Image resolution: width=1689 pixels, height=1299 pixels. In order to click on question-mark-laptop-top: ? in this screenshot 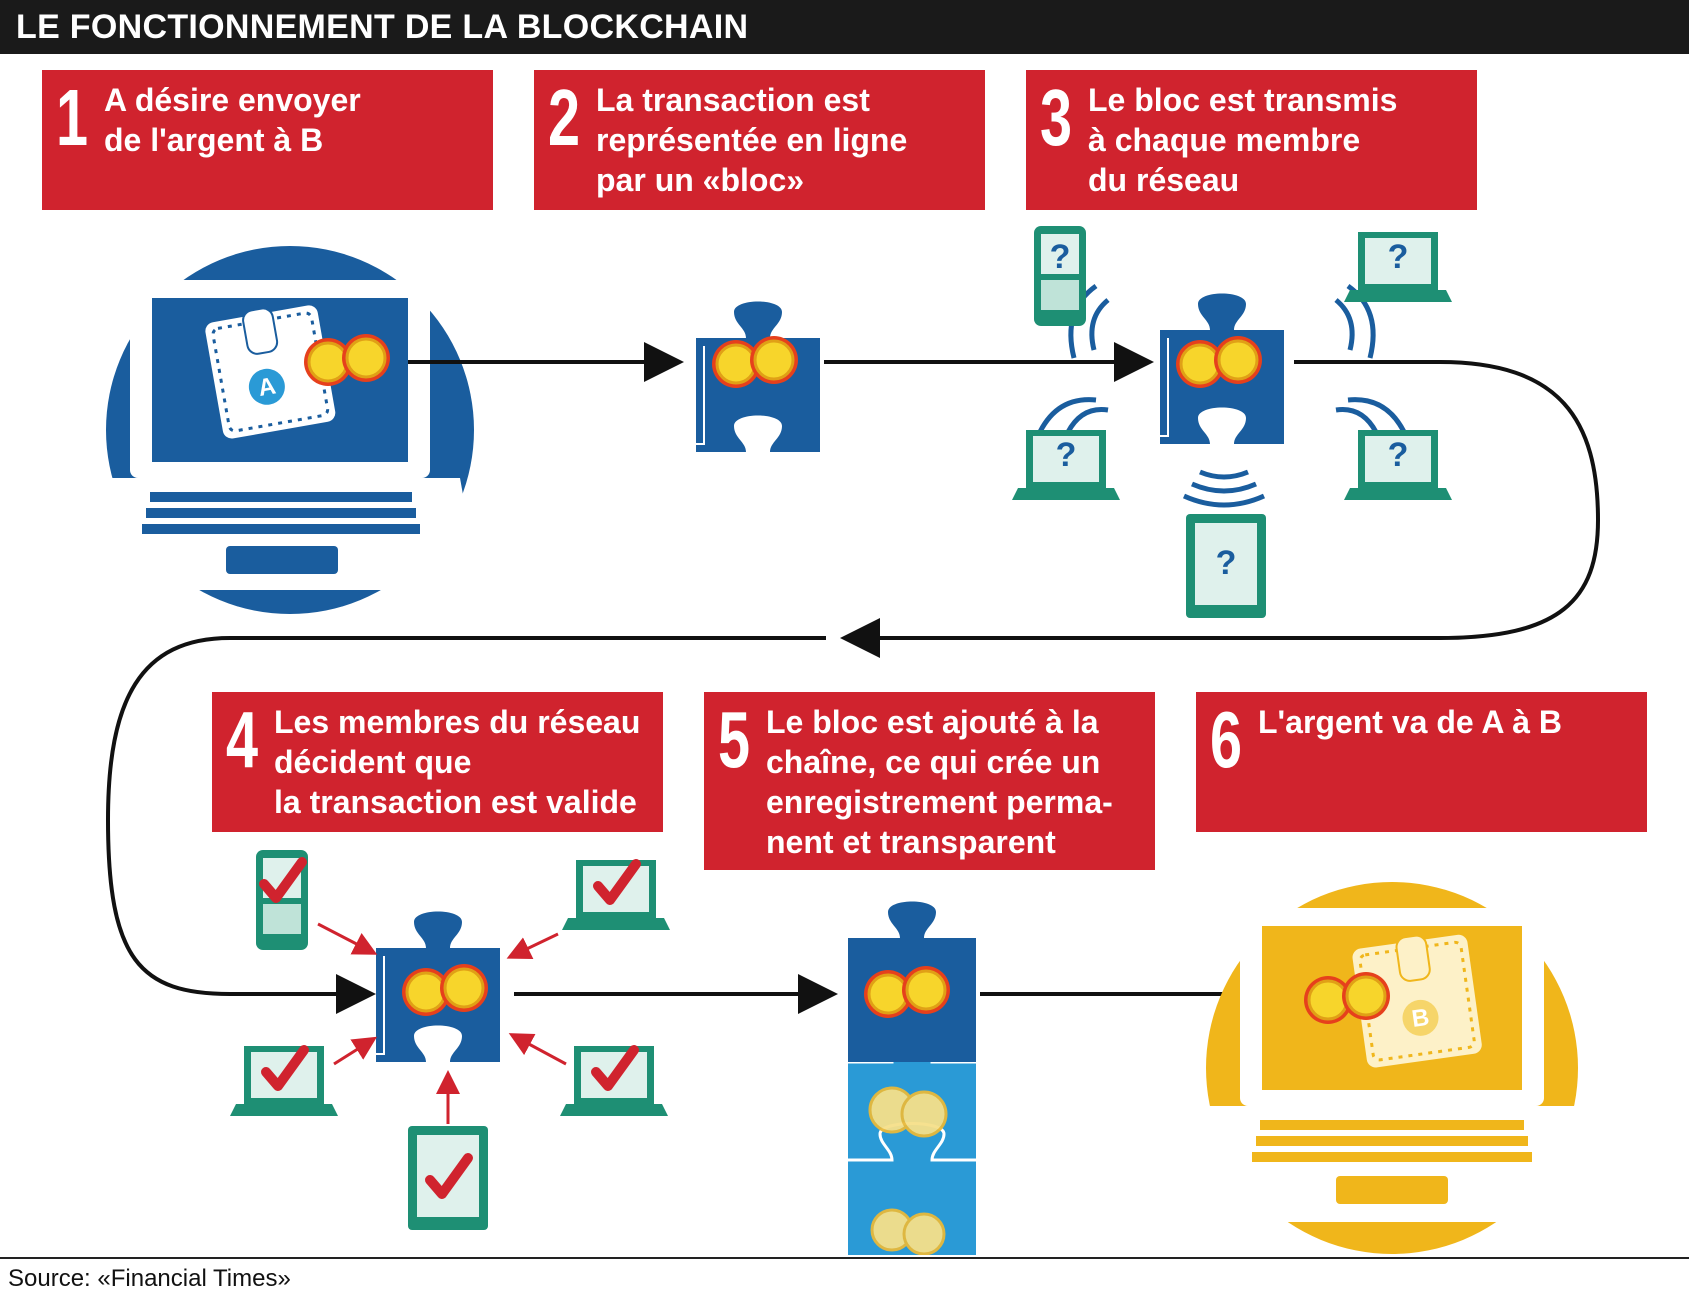, I will do `click(1398, 257)`.